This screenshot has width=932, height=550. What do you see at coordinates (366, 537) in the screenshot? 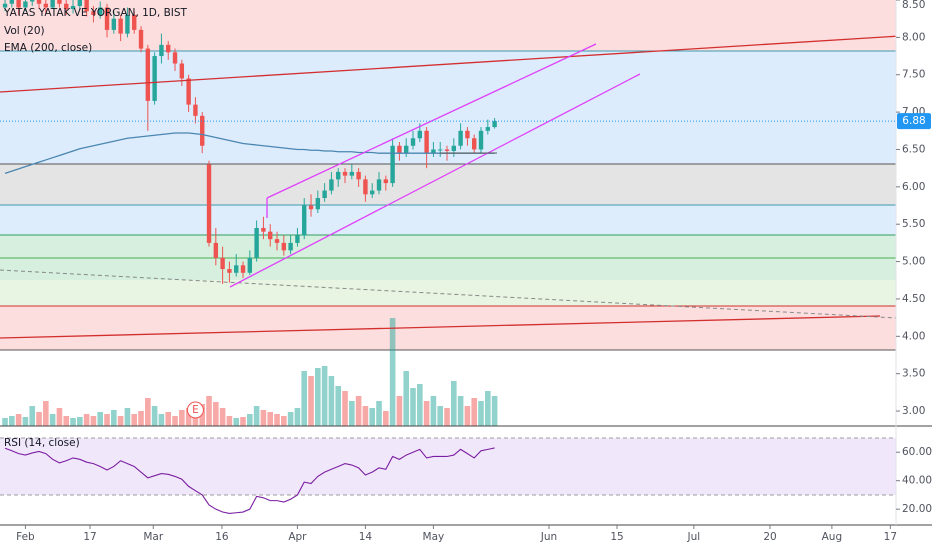
I see `x-tick-label: 14` at bounding box center [366, 537].